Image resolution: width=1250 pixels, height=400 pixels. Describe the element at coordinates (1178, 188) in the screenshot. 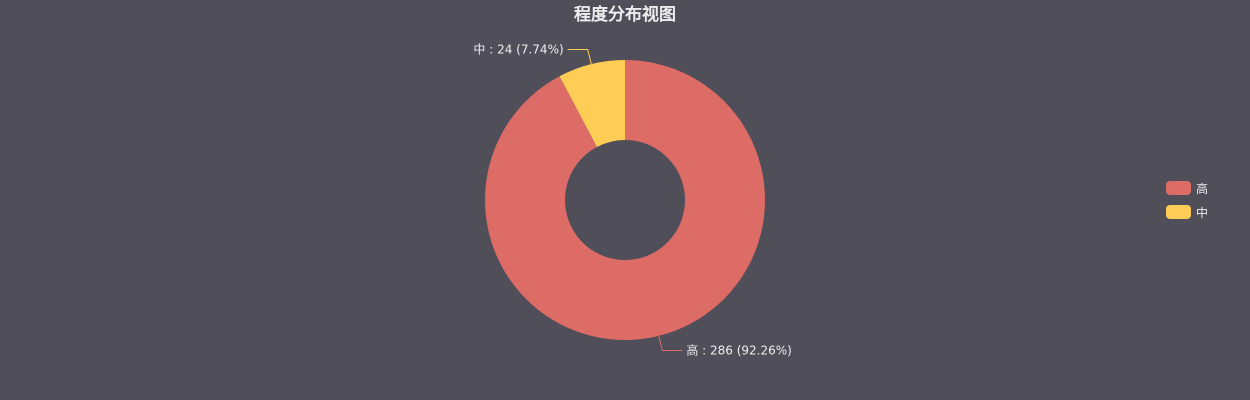

I see `legend-swatch-high` at that location.